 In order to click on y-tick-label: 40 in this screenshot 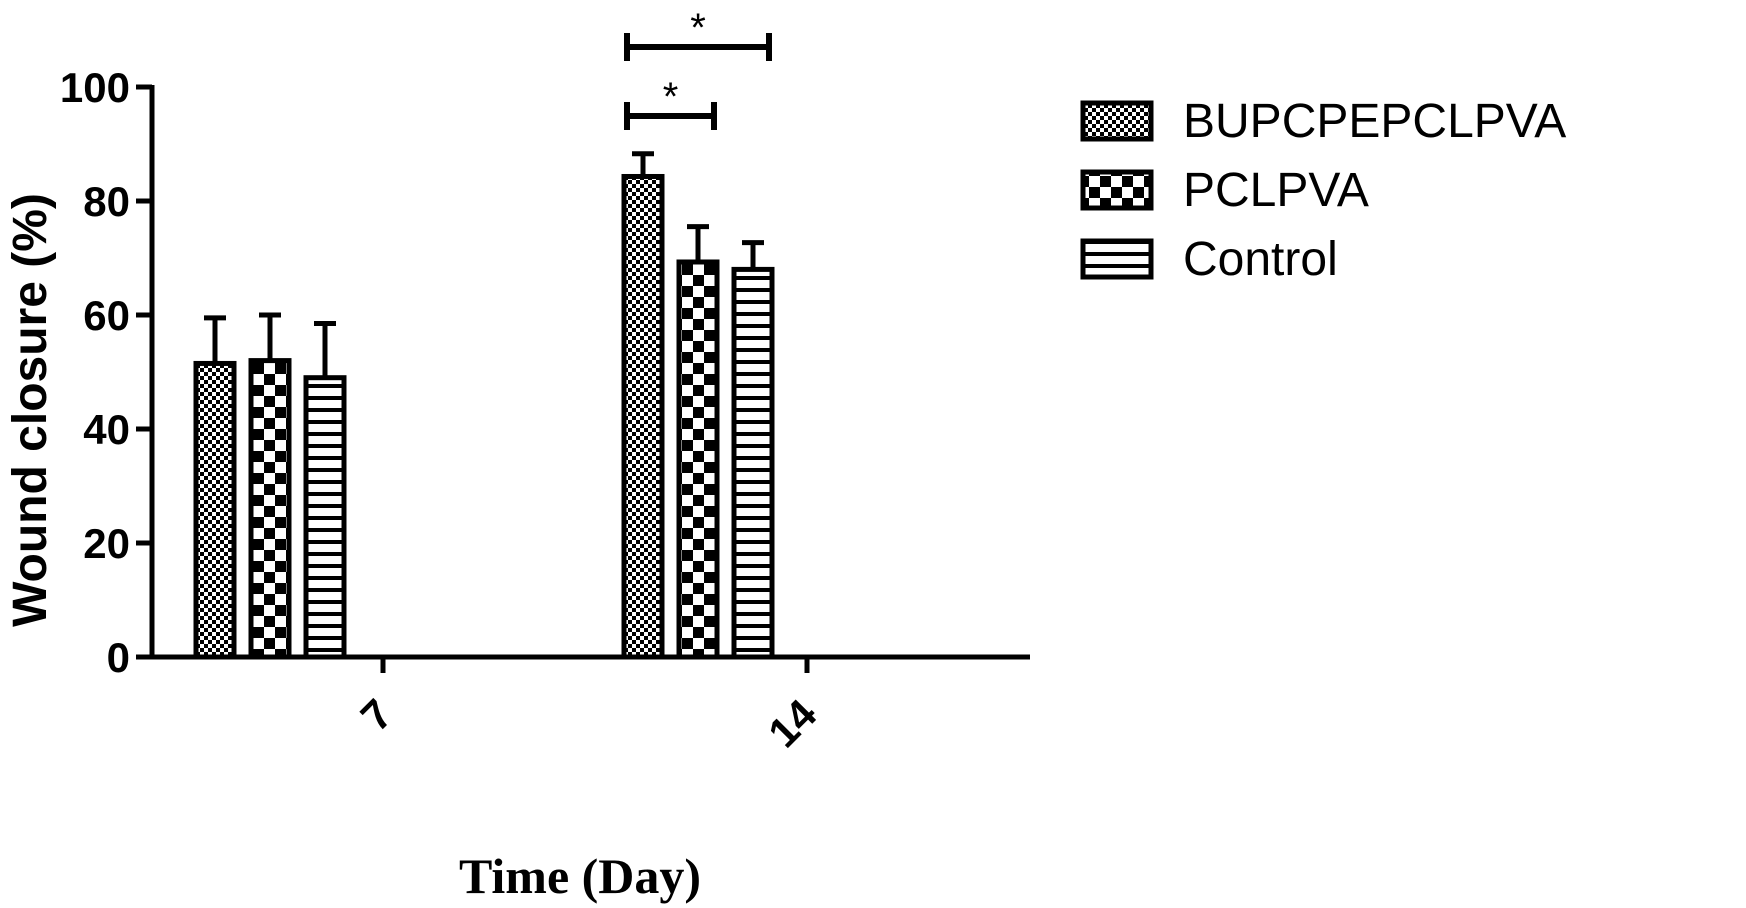, I will do `click(106, 429)`.